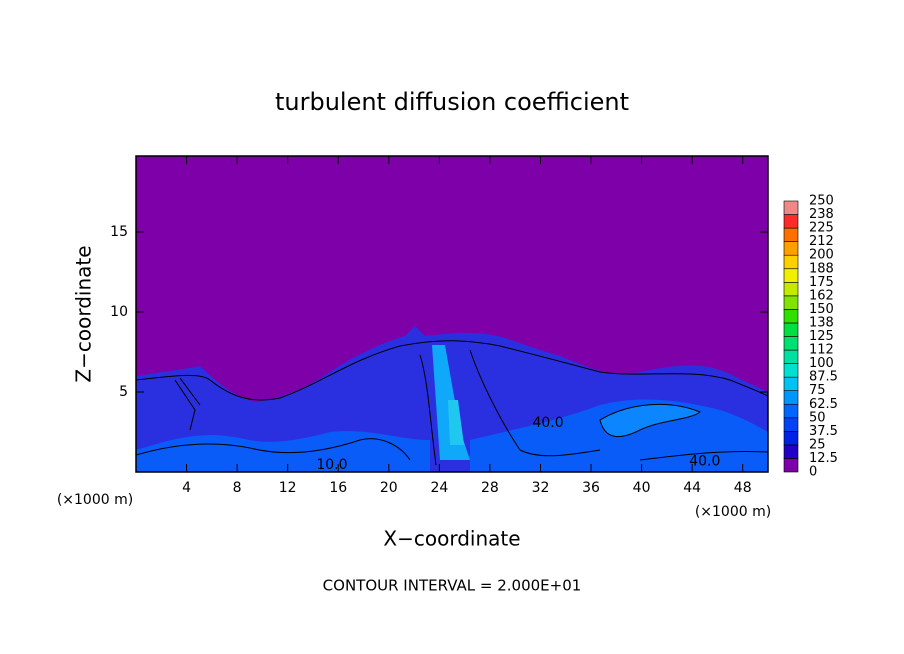  I want to click on colorbar-label: 12.5, so click(823, 458).